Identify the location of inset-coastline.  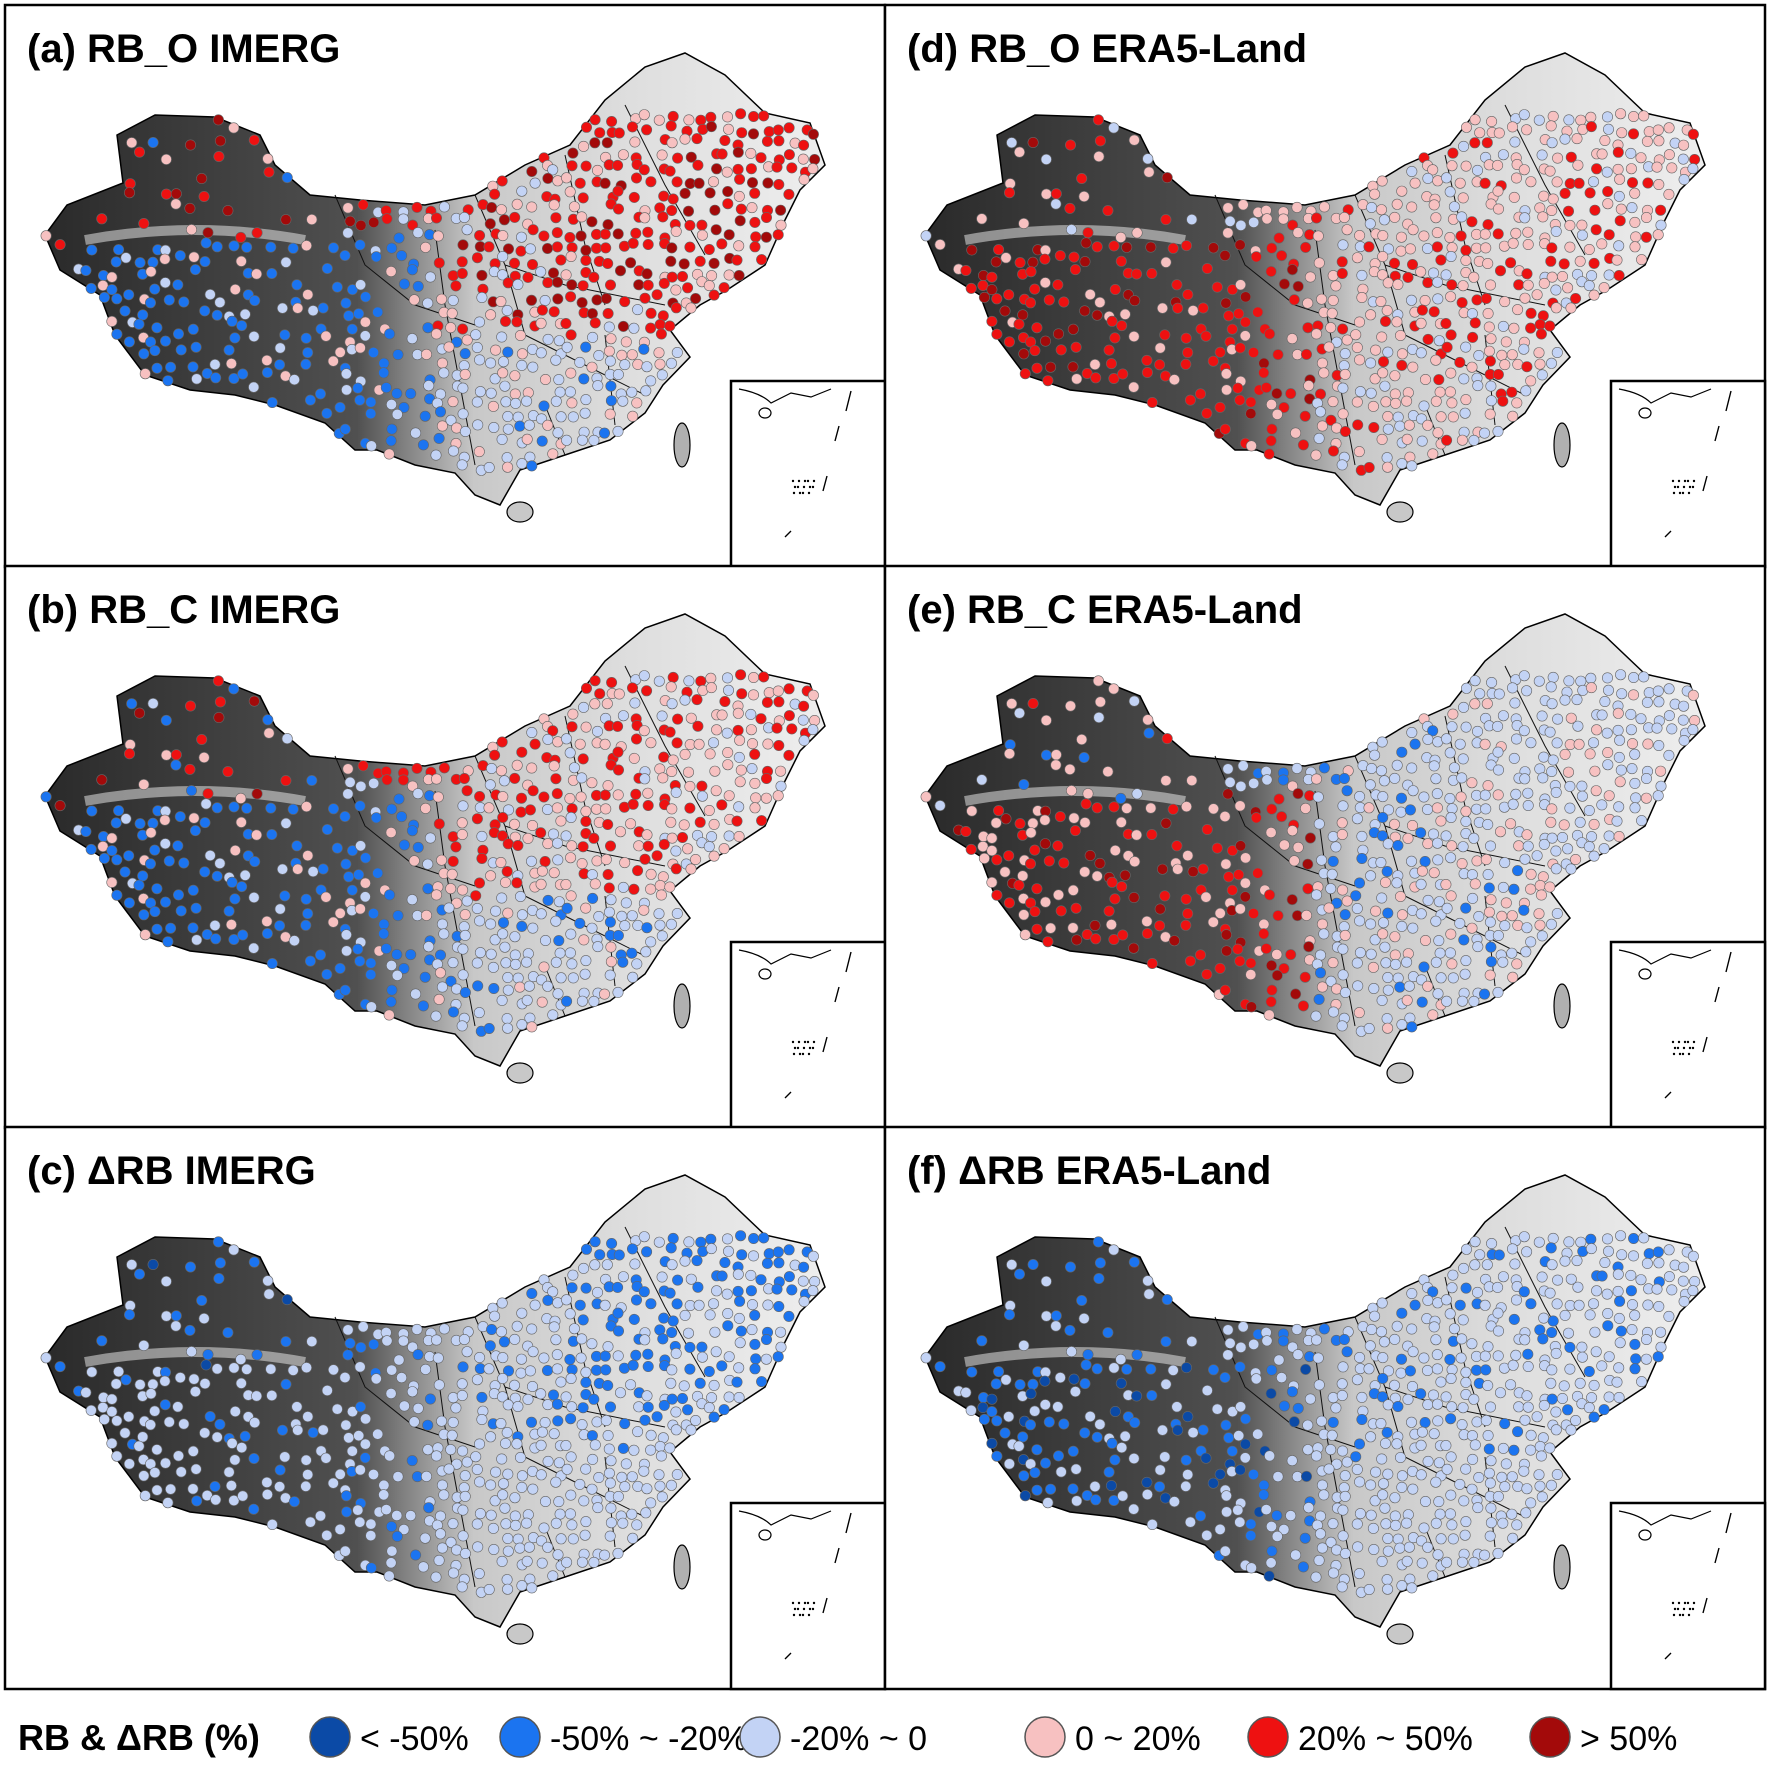
(1665, 1518).